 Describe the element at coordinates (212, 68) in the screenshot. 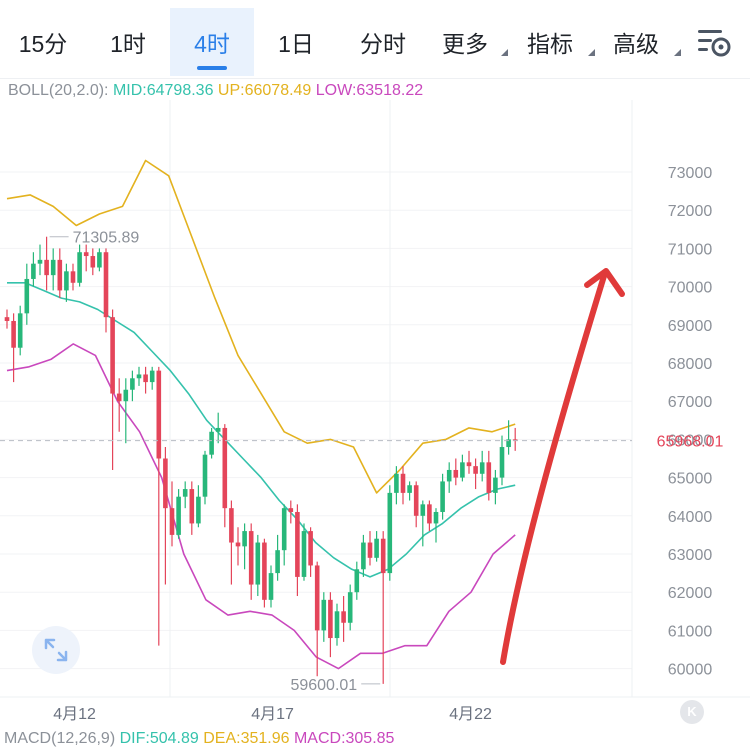

I see `active-tab-underline` at that location.